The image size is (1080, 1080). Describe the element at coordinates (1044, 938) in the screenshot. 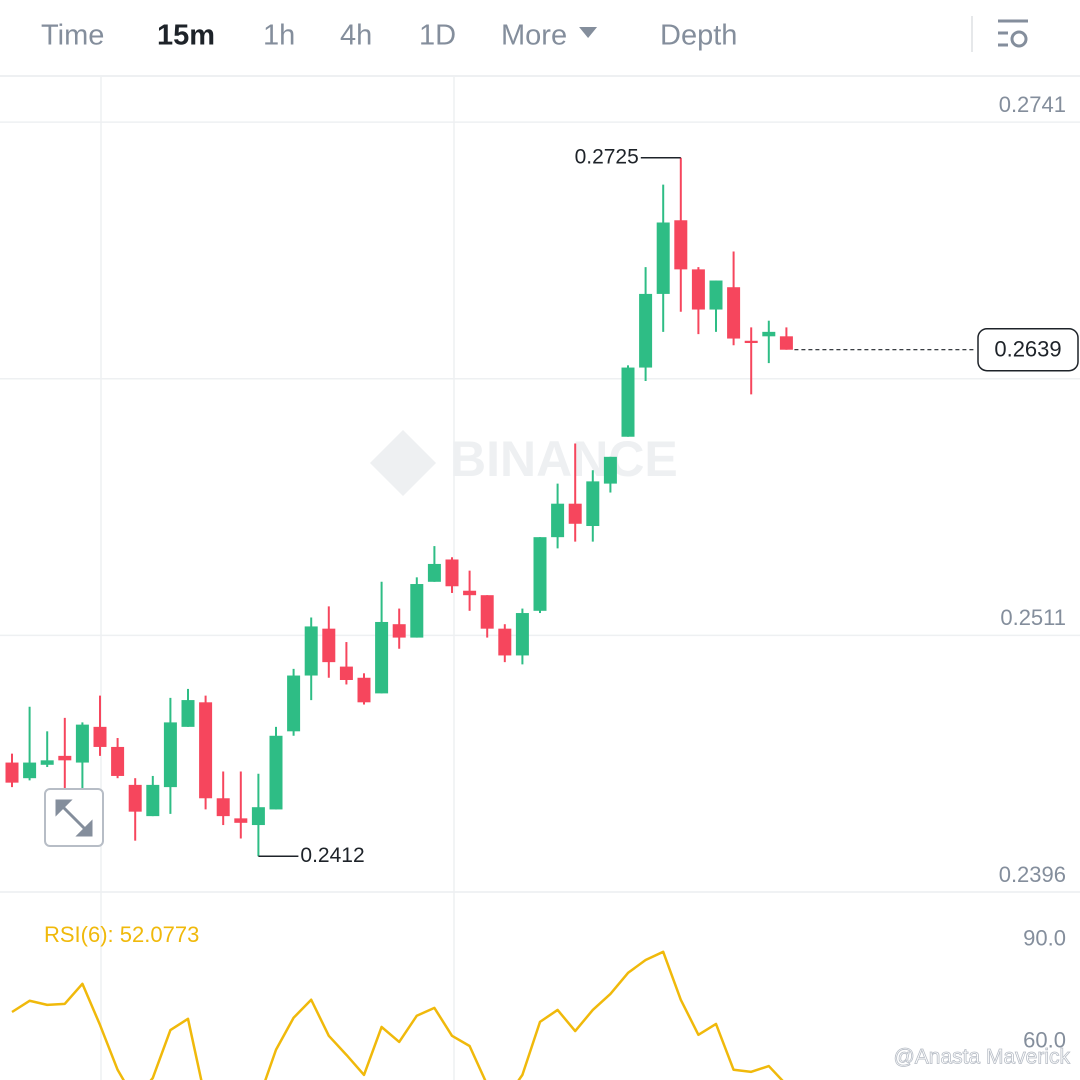

I see `y-tick-label: 90.0` at that location.